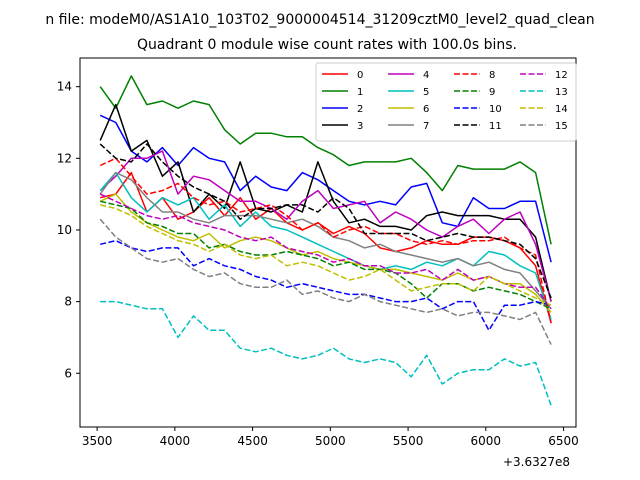 The image size is (640, 480). I want to click on legend-label-3: 3, so click(360, 126).